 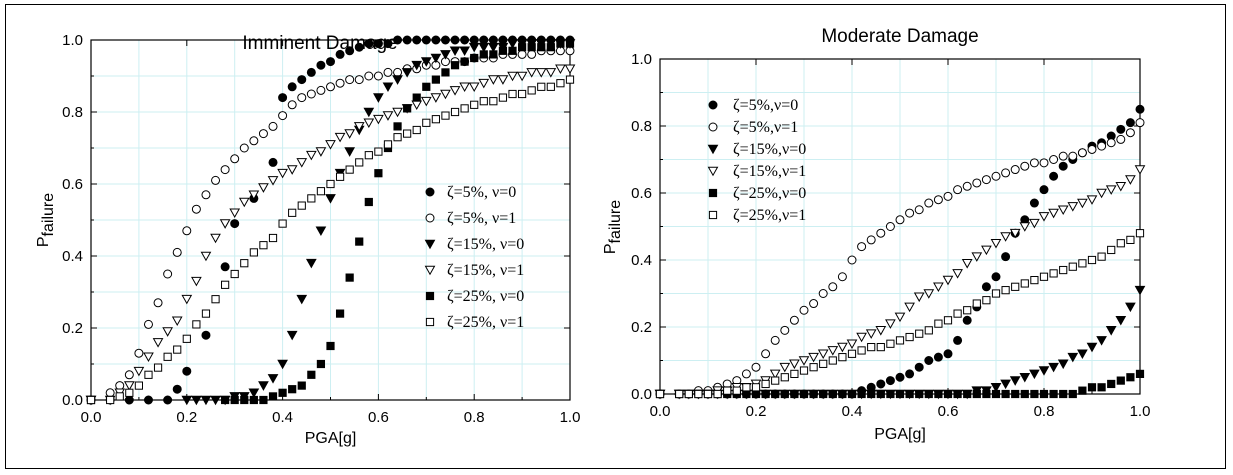 I want to click on x-axis-label: PGA[g], so click(x=331, y=438).